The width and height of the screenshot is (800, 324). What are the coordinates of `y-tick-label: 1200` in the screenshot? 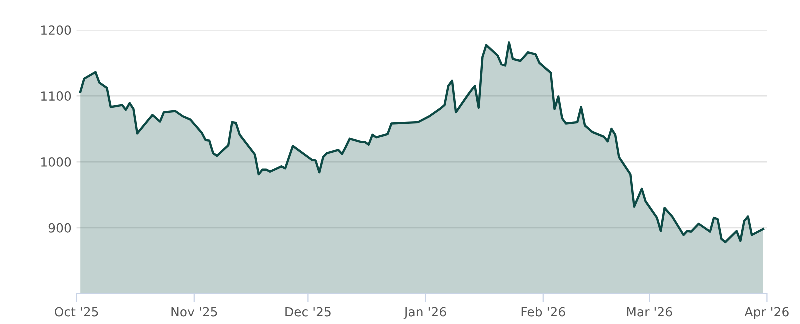 It's located at (57, 31).